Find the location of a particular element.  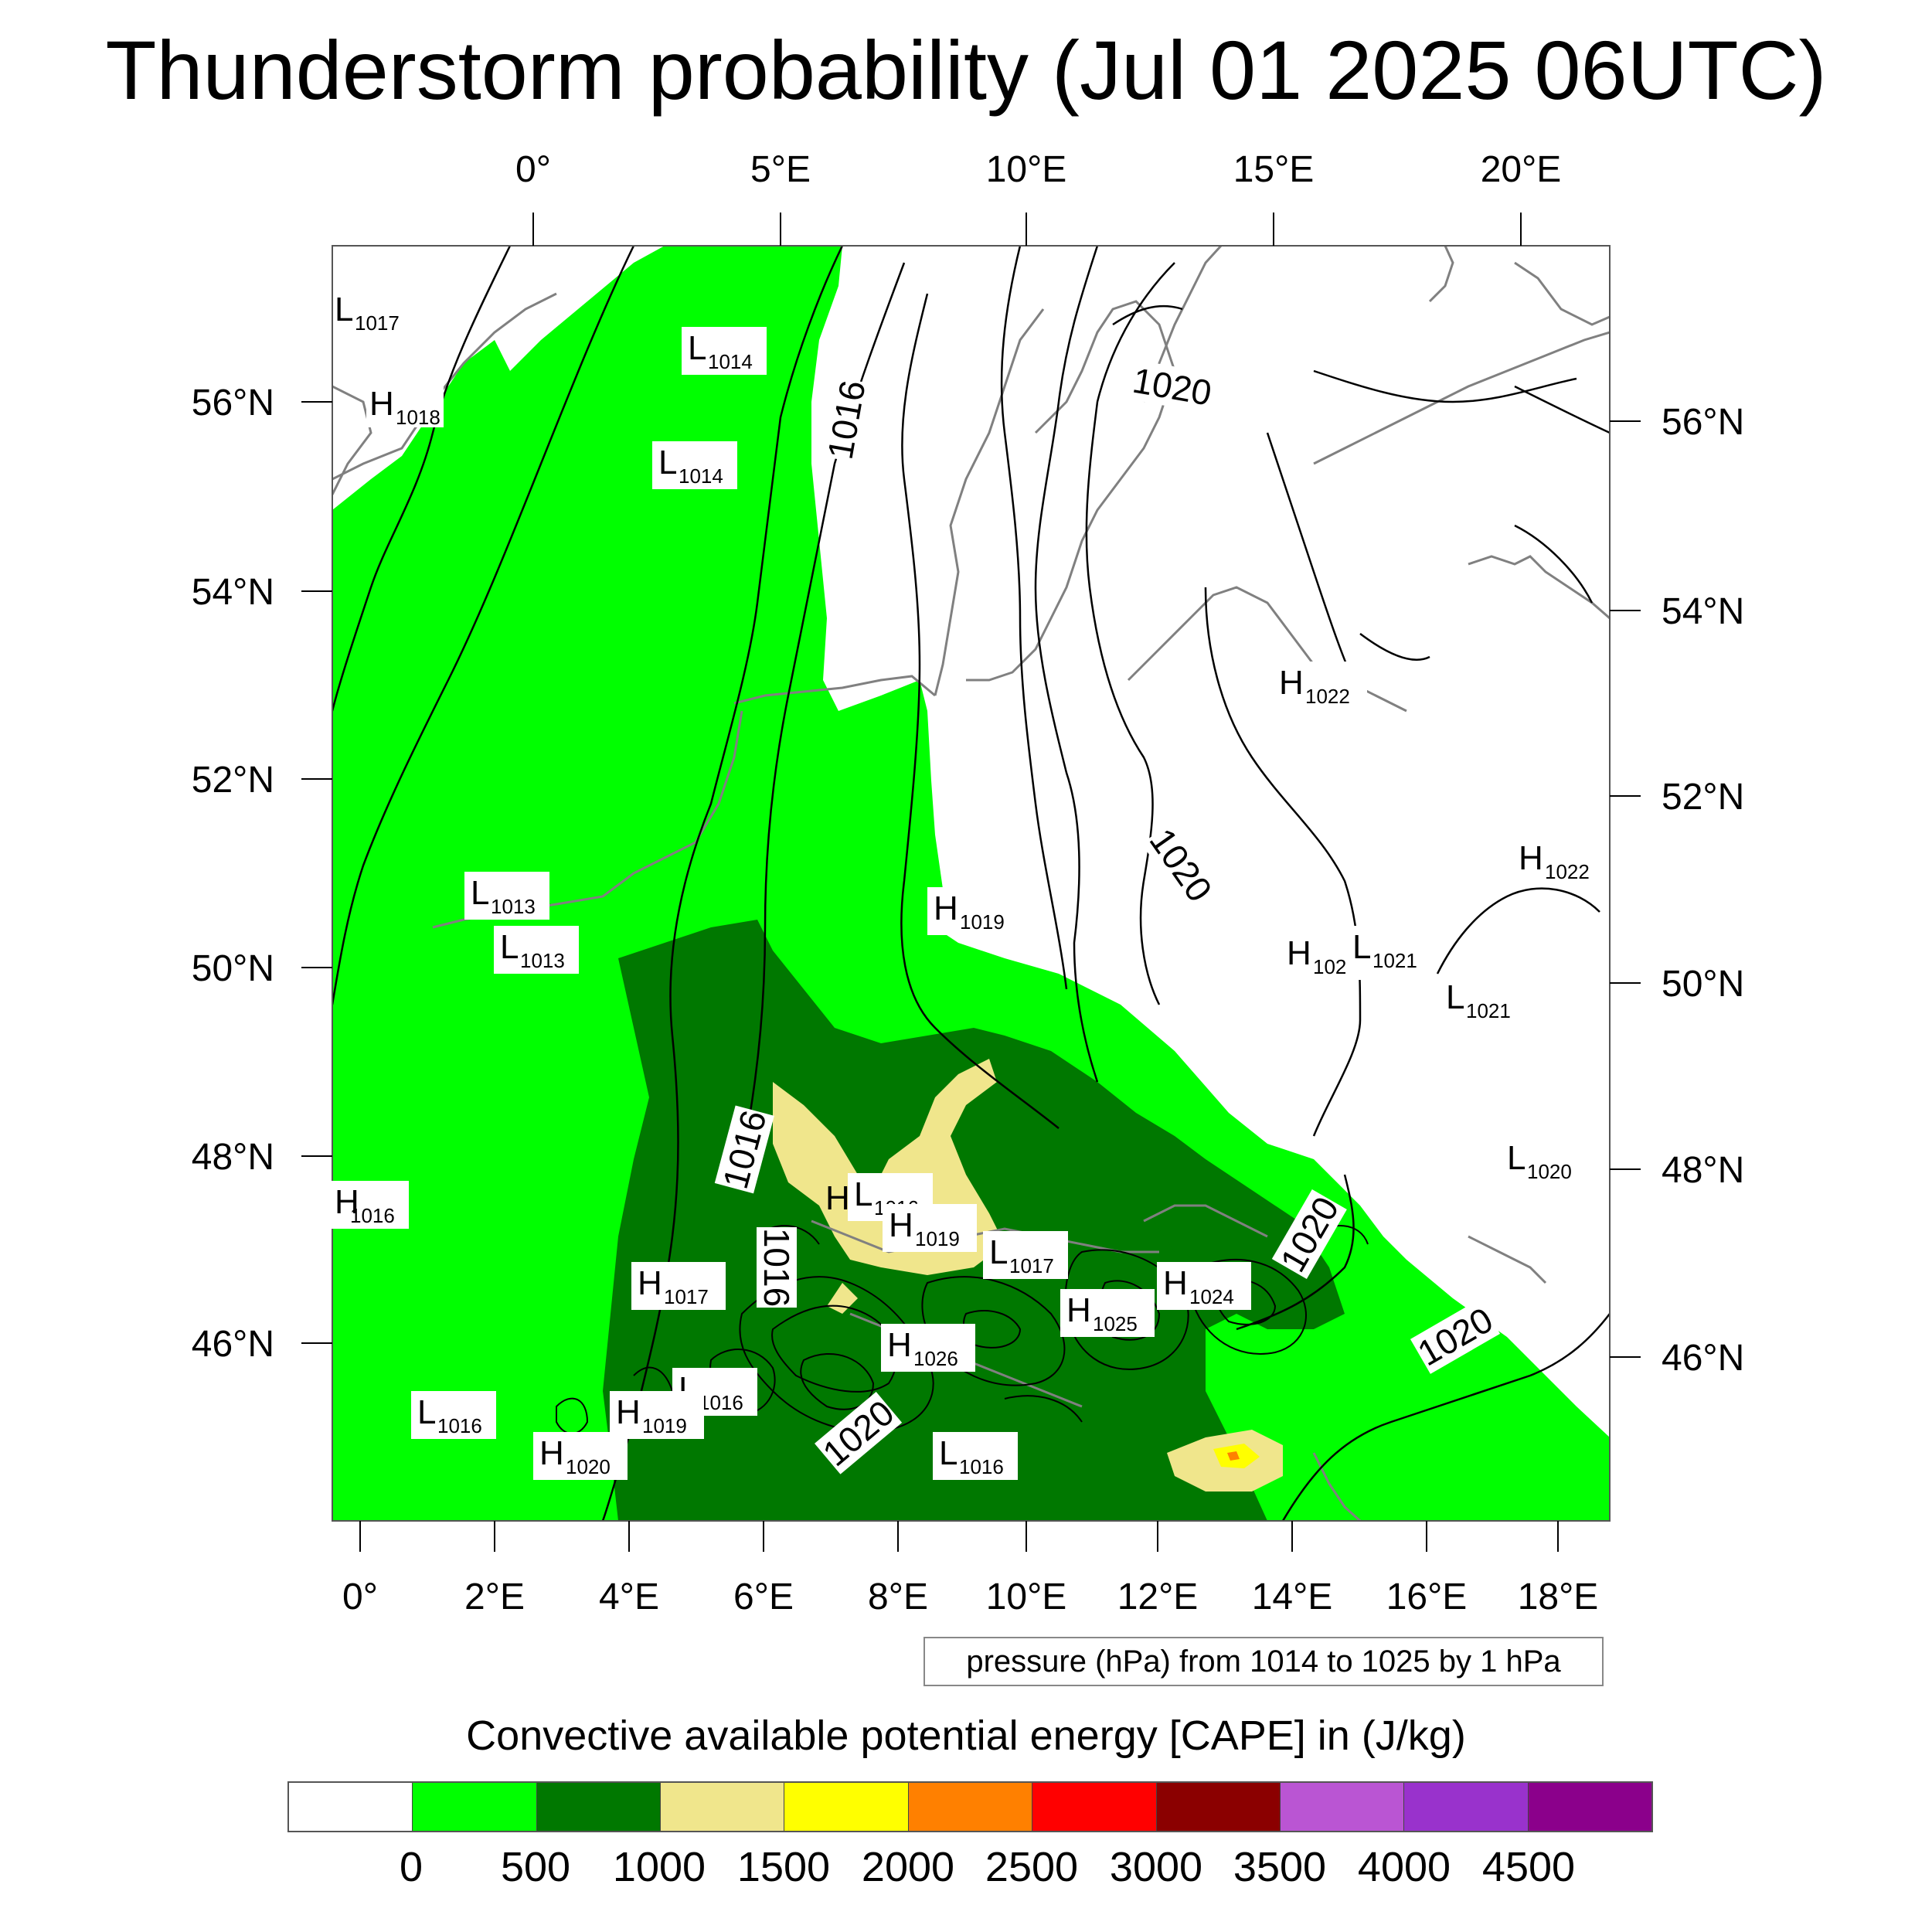

colorbar-label: 3000 is located at coordinates (1156, 1867).